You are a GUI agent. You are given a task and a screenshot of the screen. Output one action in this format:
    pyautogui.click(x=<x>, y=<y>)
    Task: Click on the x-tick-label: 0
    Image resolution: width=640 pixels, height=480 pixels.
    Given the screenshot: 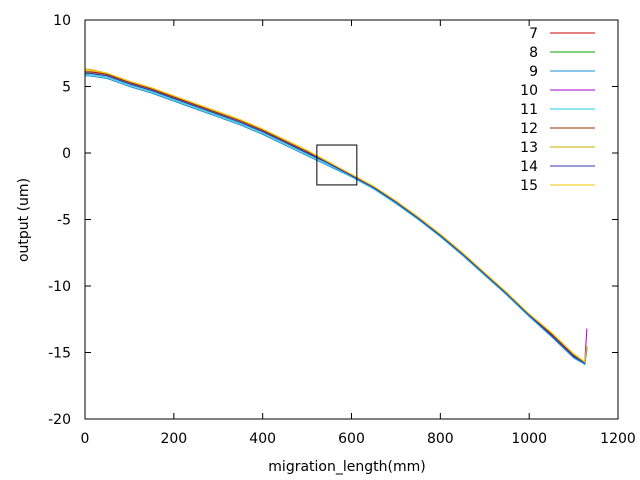 What is the action you would take?
    pyautogui.click(x=85, y=439)
    